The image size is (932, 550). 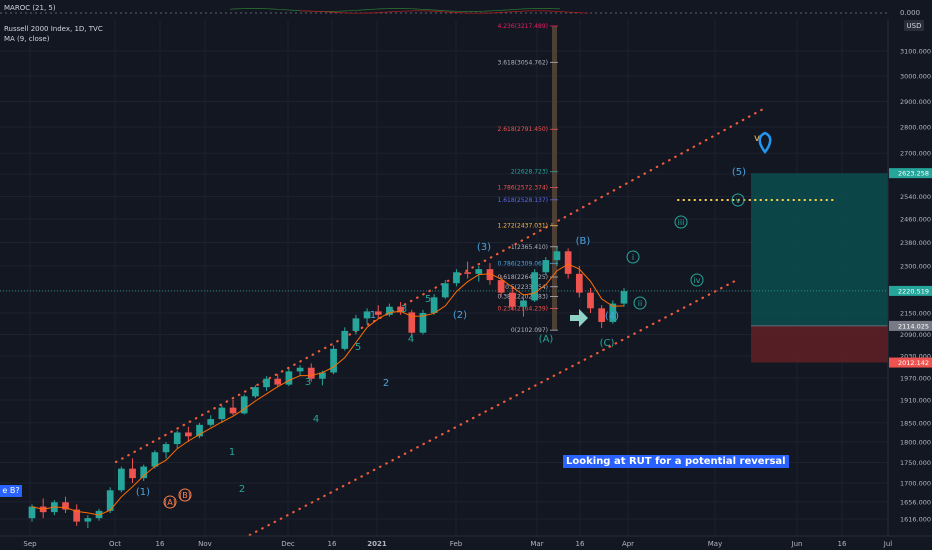 What do you see at coordinates (523, 296) in the screenshot?
I see `fib-label-11: 0.382(2202.683)` at bounding box center [523, 296].